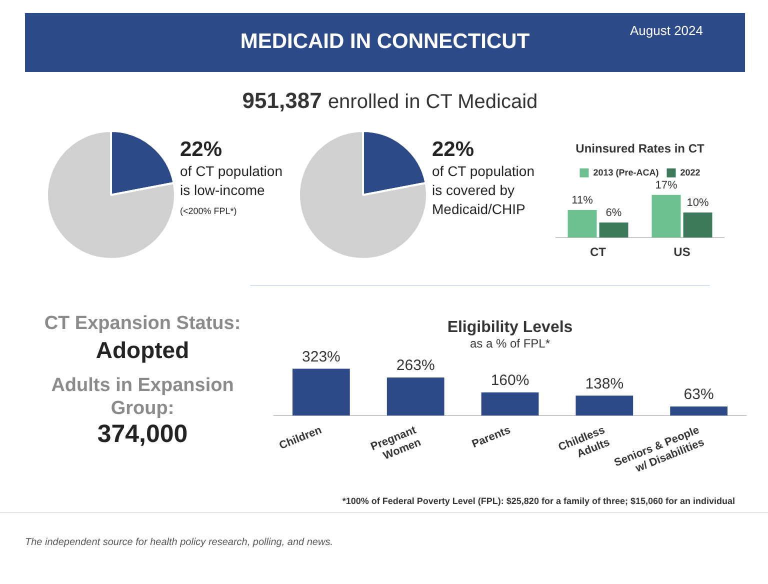  Describe the element at coordinates (666, 185) in the screenshot. I see `data-label: 17%` at that location.